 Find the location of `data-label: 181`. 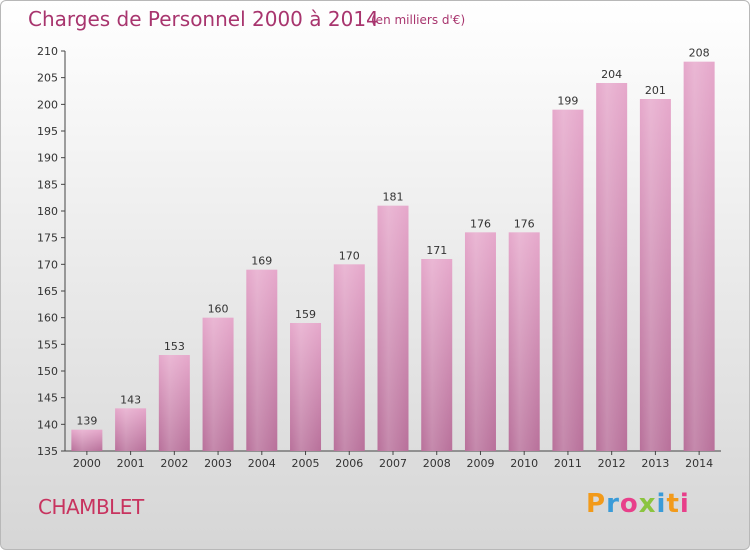

data-label: 181 is located at coordinates (393, 197).